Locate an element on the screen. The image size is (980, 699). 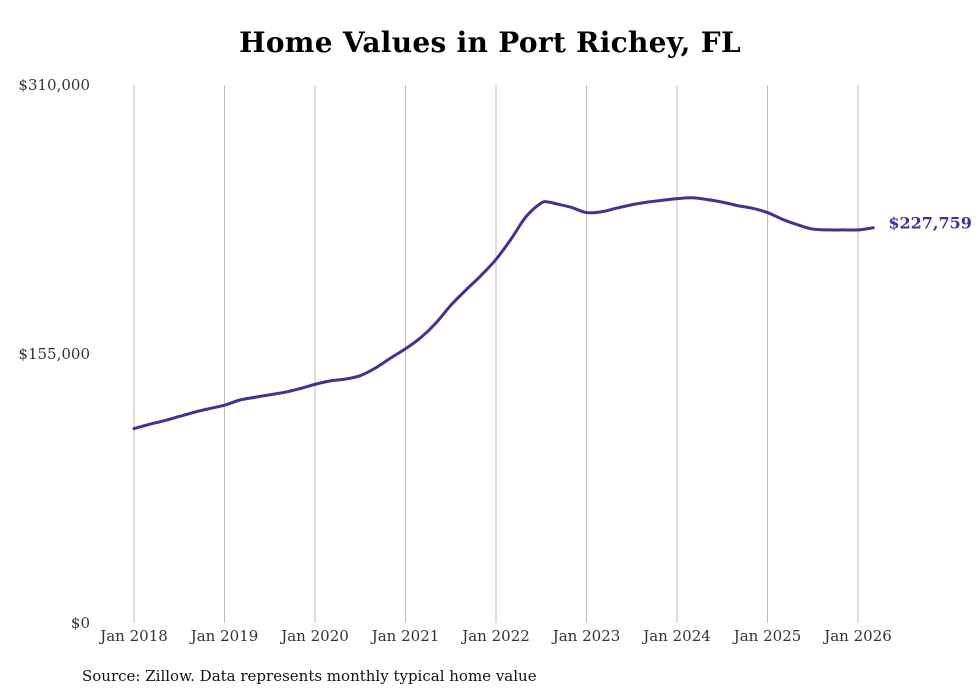
x-tick-label: Jan 2020 is located at coordinates (314, 636).